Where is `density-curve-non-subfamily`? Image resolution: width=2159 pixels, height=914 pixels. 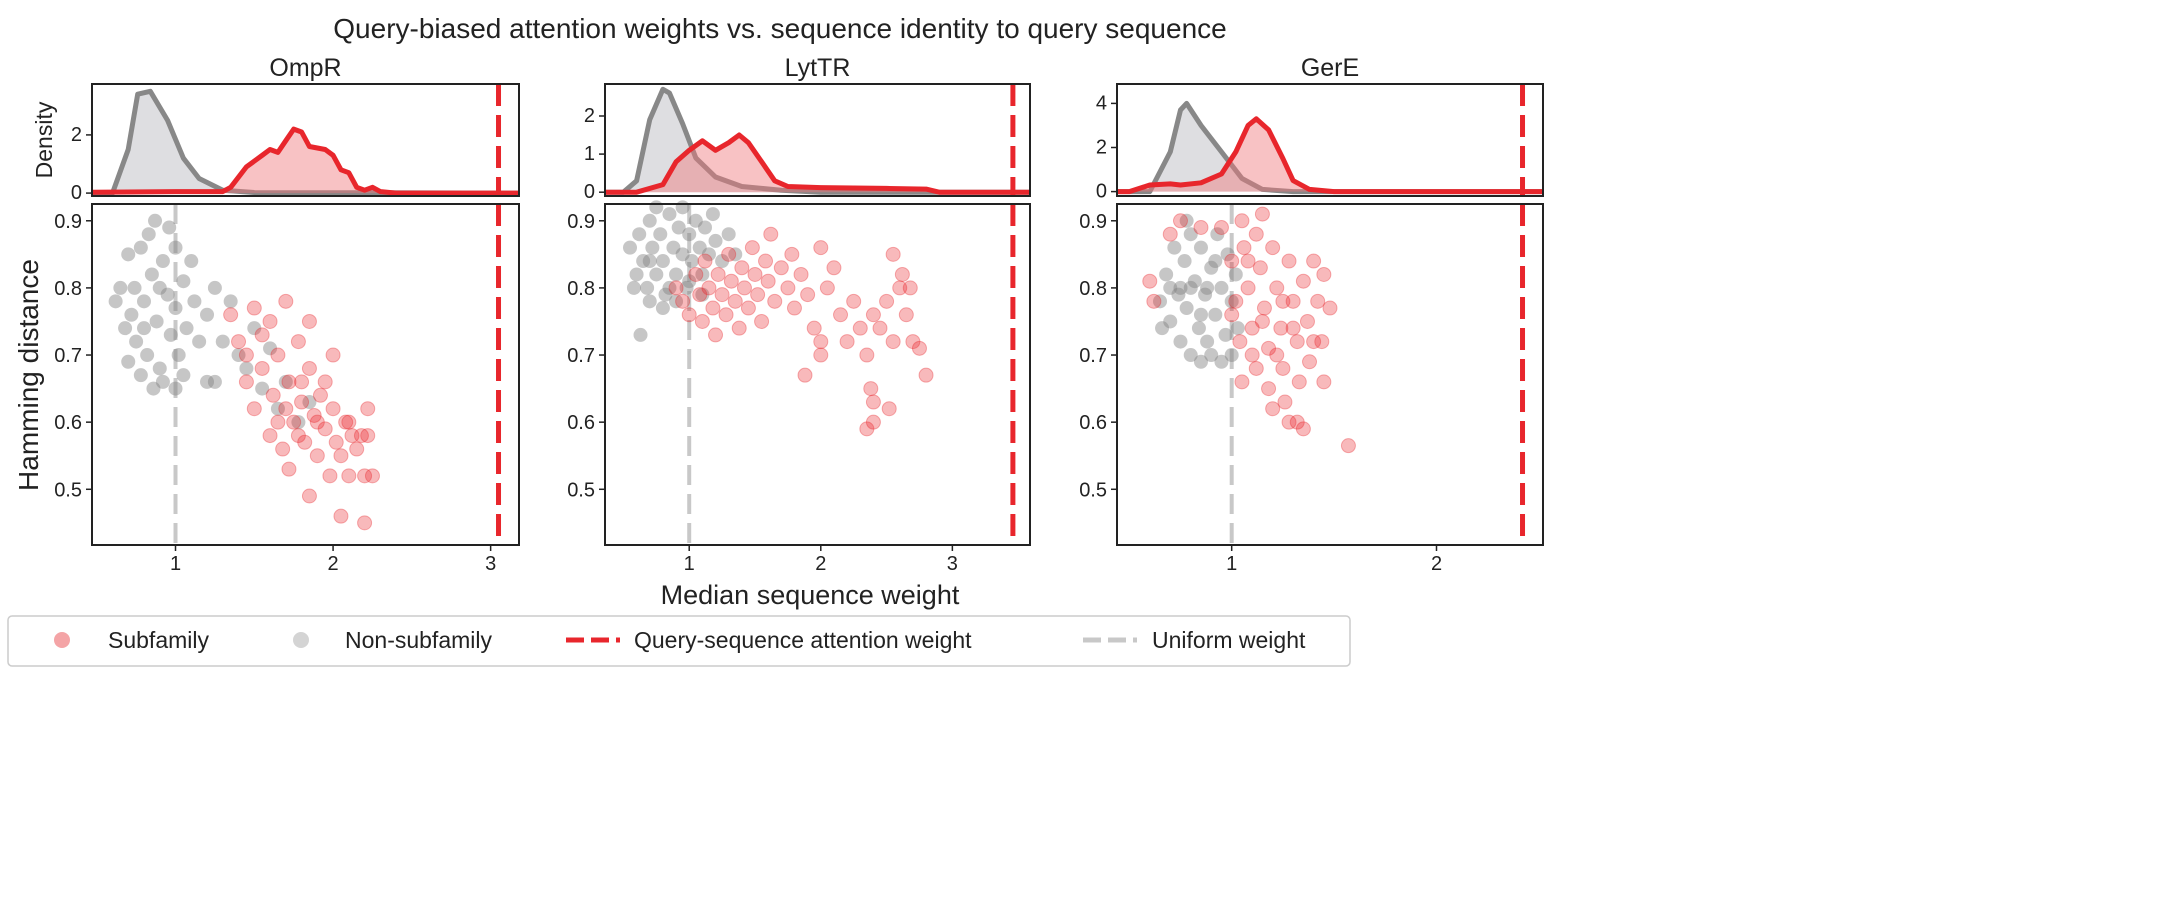 density-curve-non-subfamily is located at coordinates (305, 142).